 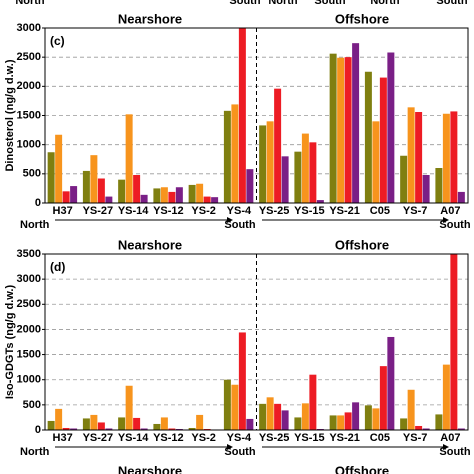 I want to click on footer-label: Nearshore, so click(x=150, y=468).